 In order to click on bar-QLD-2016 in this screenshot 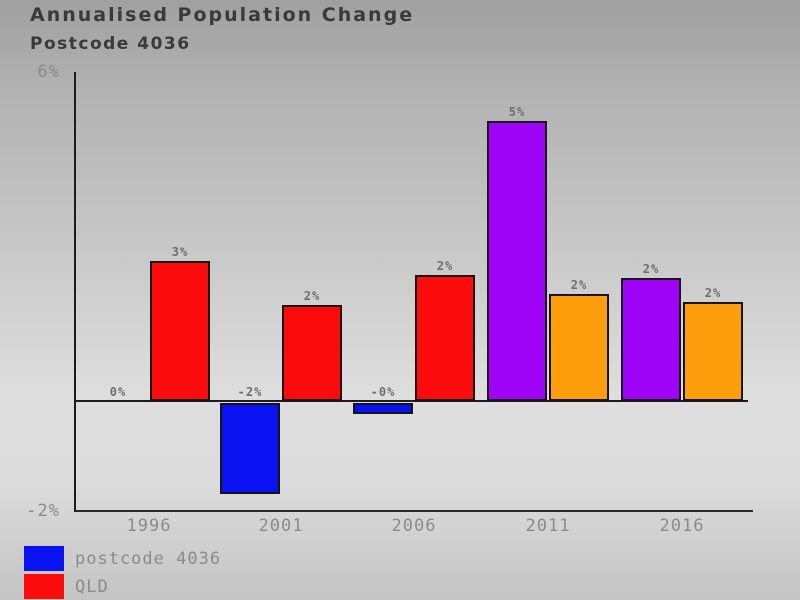, I will do `click(713, 351)`.